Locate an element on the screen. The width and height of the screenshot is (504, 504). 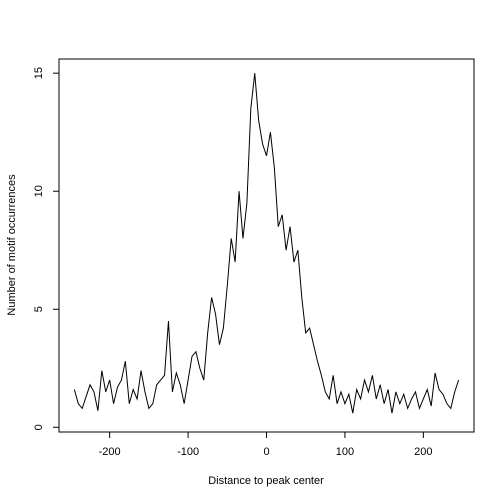
y-axis-label: Number of motif occurrences is located at coordinates (12, 245).